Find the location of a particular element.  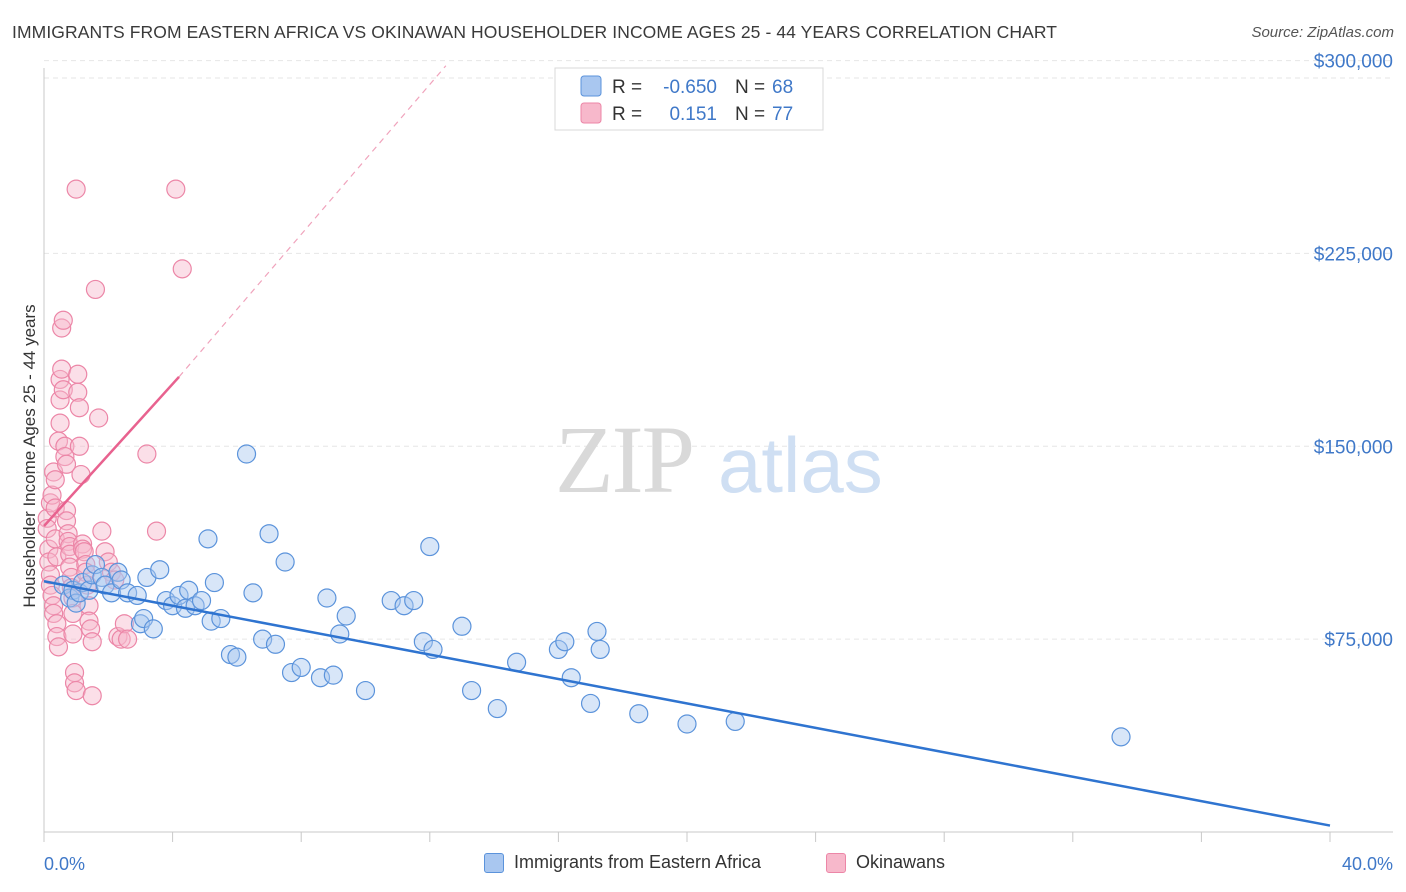

x-tick-marks is located at coordinates (687, 837).